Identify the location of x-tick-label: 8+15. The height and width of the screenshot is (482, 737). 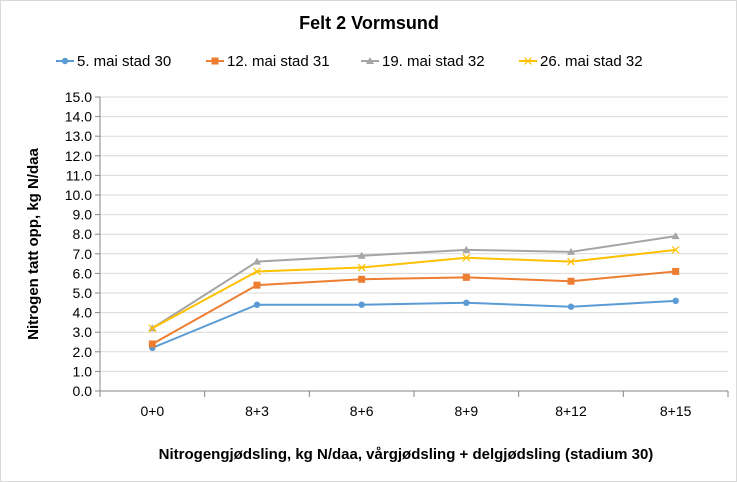
(676, 411).